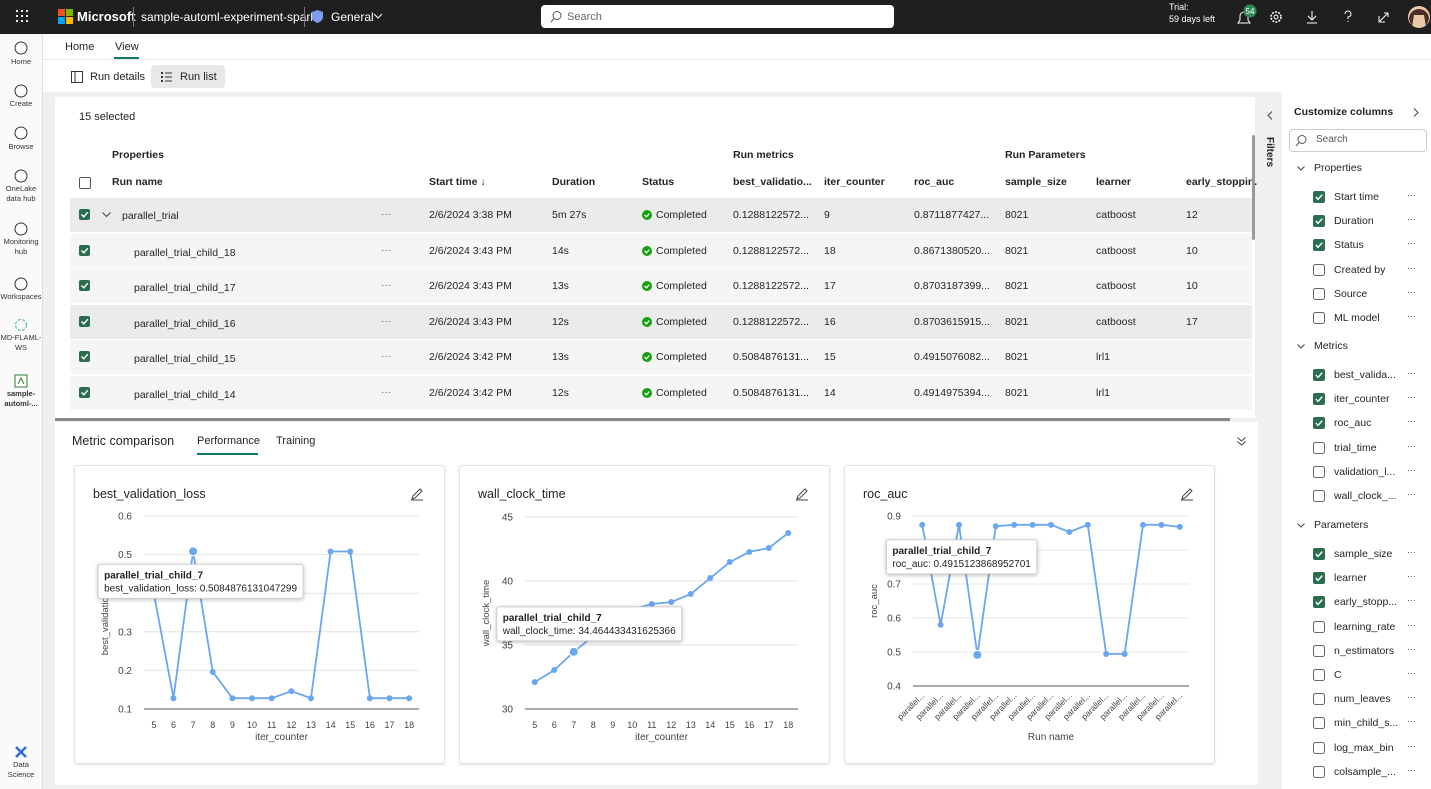 The image size is (1431, 789). What do you see at coordinates (1036, 182) in the screenshot?
I see `column-header: sample_size` at bounding box center [1036, 182].